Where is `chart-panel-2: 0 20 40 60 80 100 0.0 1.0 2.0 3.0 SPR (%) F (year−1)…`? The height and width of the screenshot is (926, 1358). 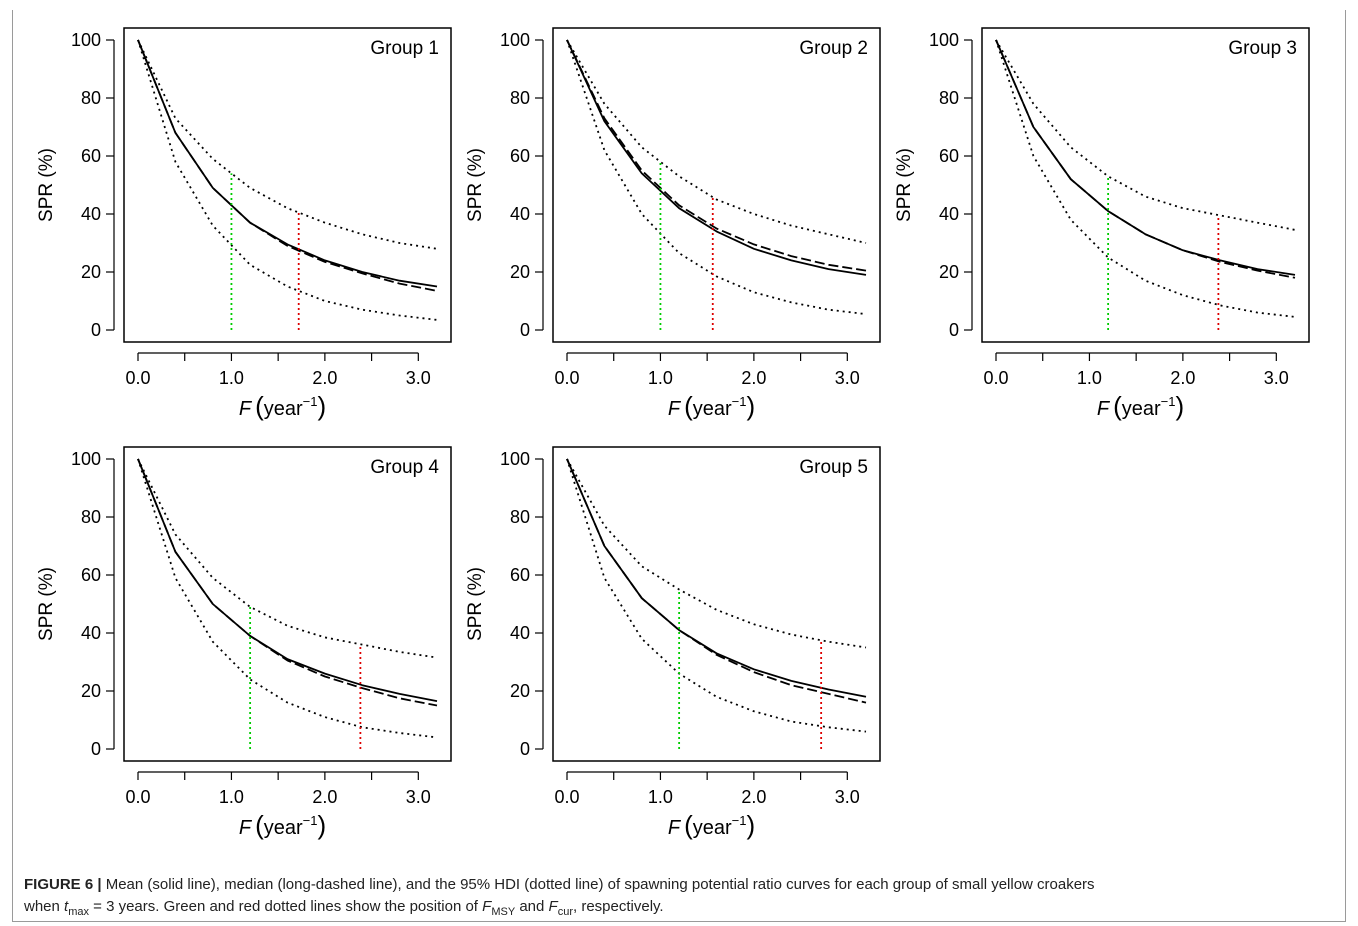 chart-panel-2: 0 20 40 60 80 100 0.0 1.0 2.0 3.0 SPR (%) F (year−1)… is located at coordinates (673, 224).